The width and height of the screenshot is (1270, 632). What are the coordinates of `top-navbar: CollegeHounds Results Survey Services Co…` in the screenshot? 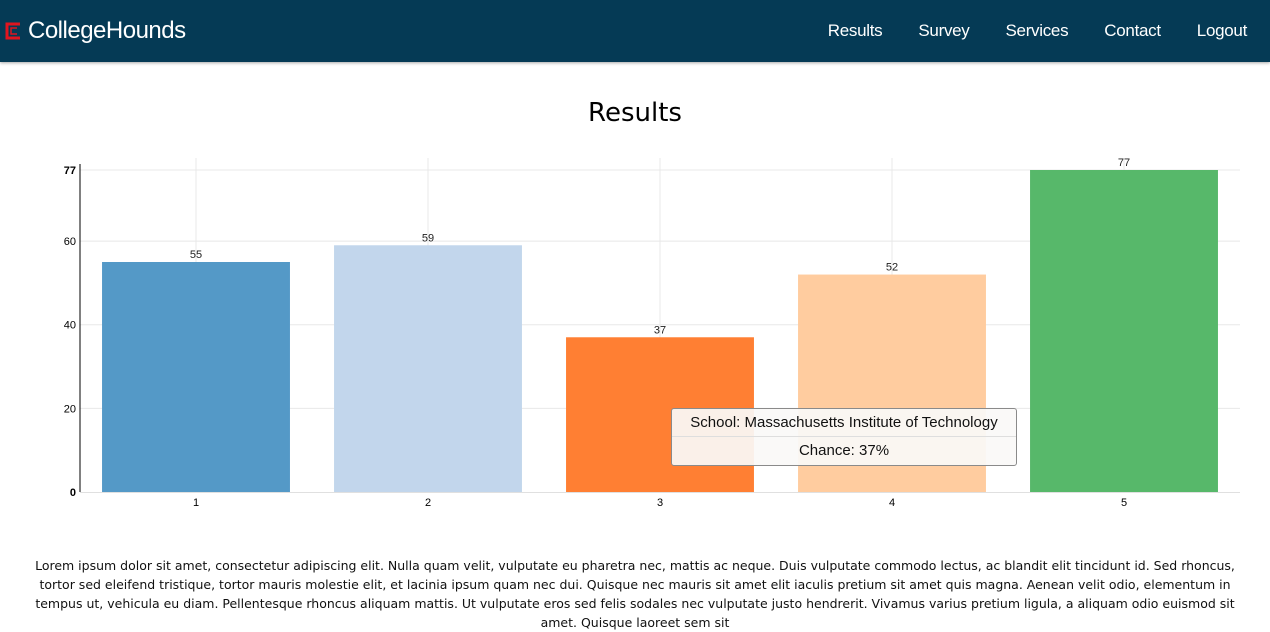 It's located at (635, 31).